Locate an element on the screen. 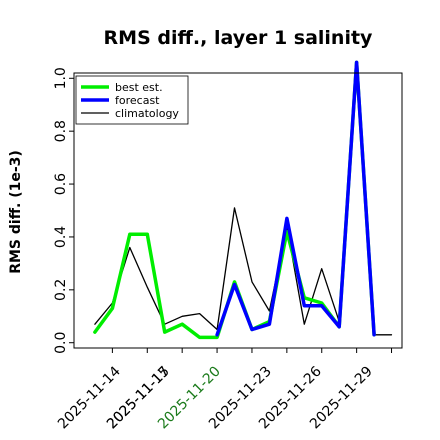 The height and width of the screenshot is (440, 440). y-tick-label: 1.0 is located at coordinates (61, 78).